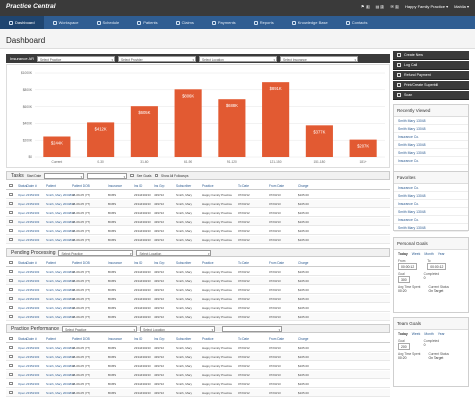 Image resolution: width=475 pixels, height=400 pixels. What do you see at coordinates (132, 175) in the screenshot?
I see `see-goals-checkbox` at bounding box center [132, 175].